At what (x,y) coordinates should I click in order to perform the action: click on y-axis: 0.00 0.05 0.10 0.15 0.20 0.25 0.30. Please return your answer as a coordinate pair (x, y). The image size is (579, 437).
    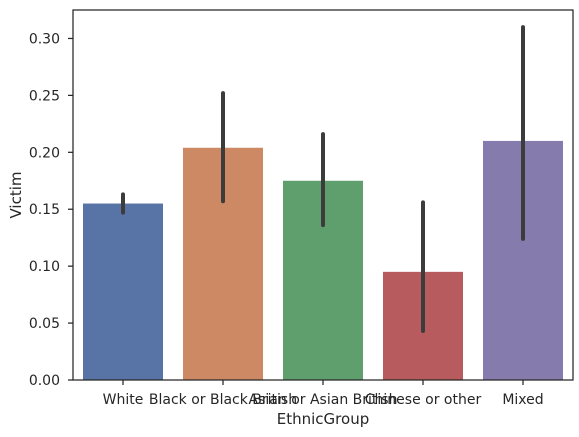
    Looking at the image, I should click on (51, 210).